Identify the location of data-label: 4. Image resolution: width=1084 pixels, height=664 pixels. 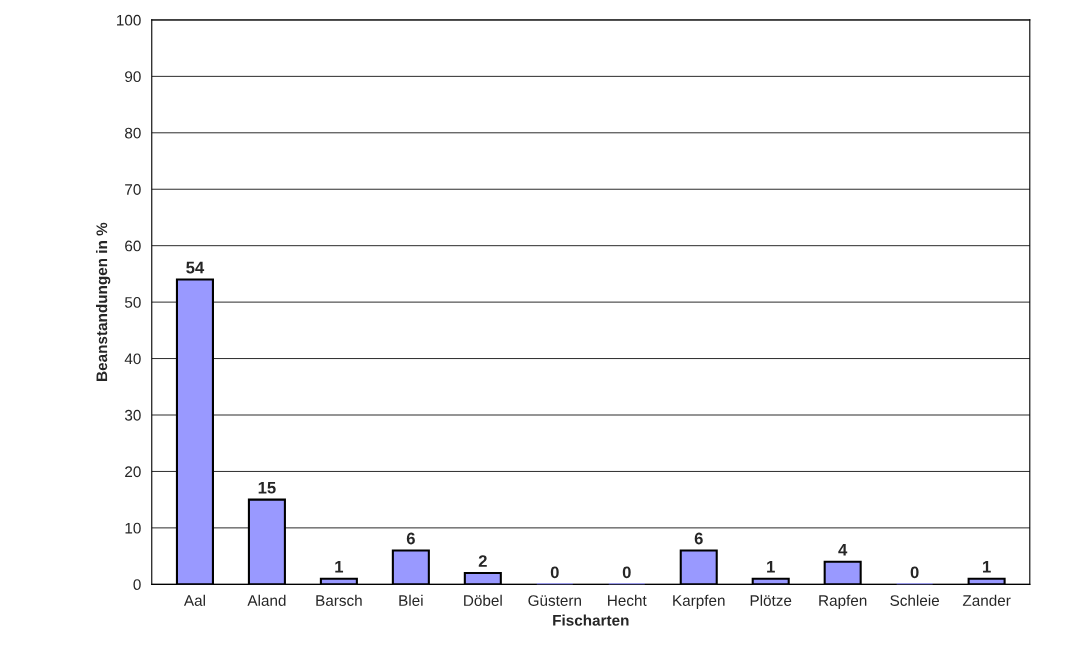
(843, 550).